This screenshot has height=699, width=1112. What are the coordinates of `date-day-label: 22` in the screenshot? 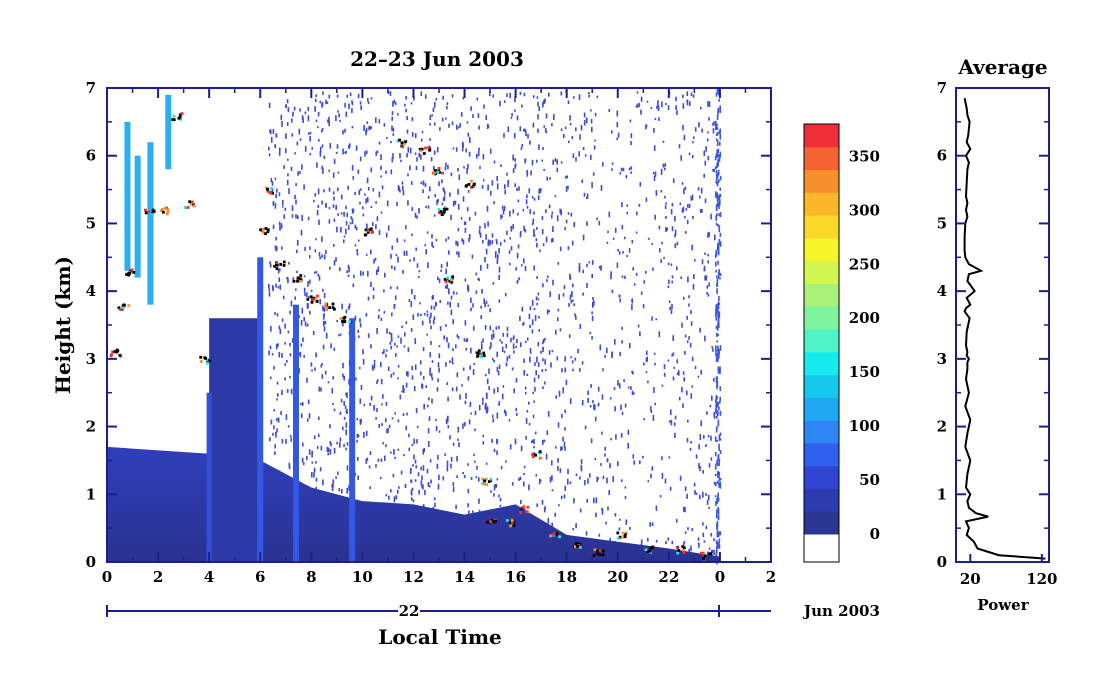 It's located at (409, 611).